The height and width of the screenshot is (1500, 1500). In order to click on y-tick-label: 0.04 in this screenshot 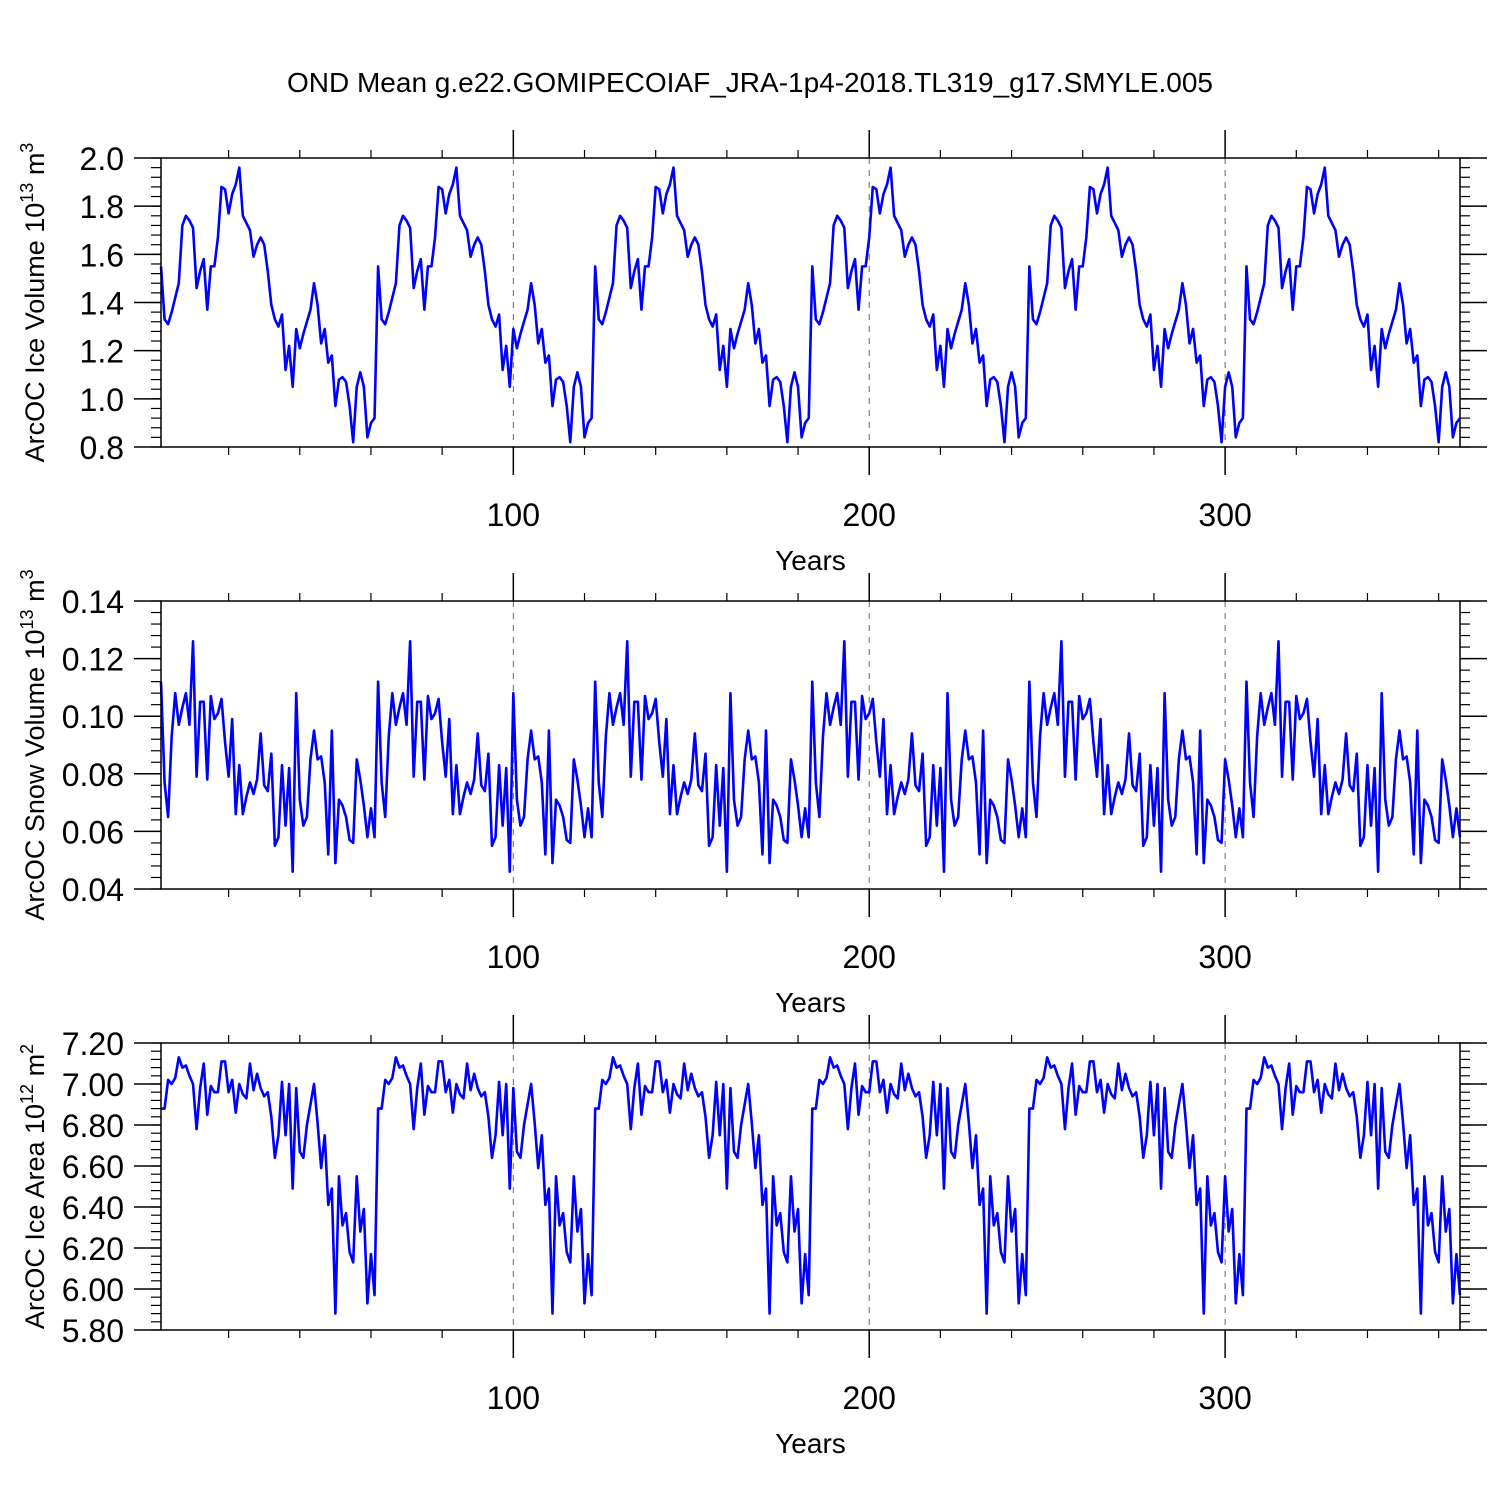, I will do `click(93, 890)`.